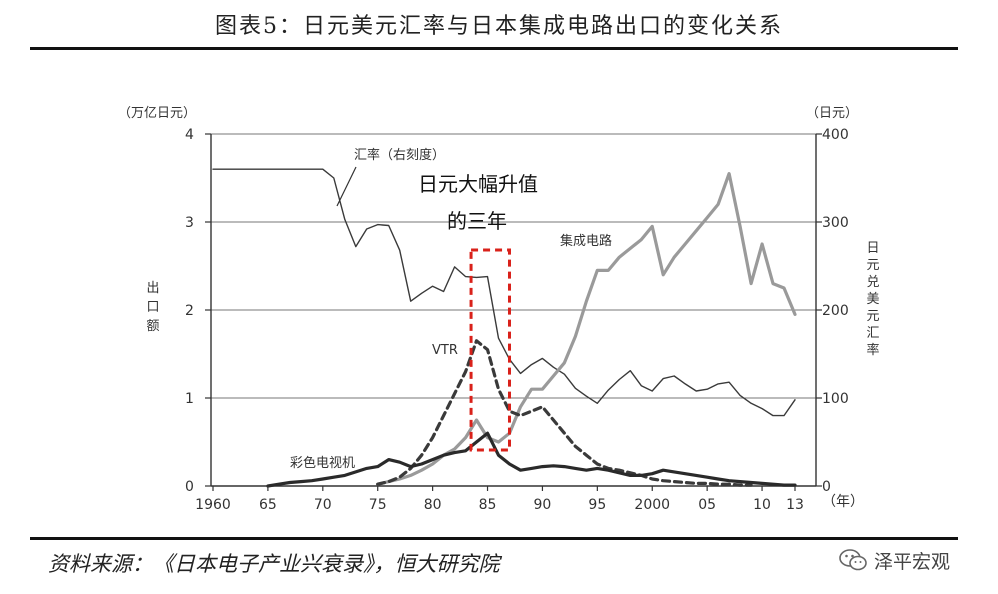  I want to click on top-rule, so click(494, 48).